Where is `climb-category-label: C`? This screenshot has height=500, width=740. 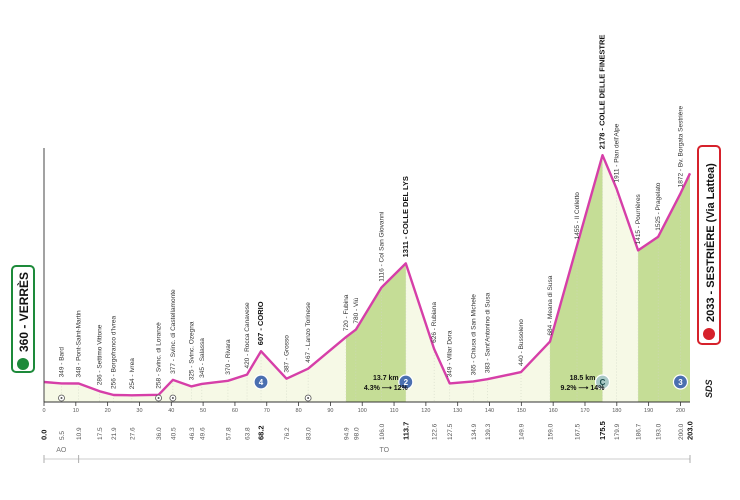
climb-category-label: C is located at coordinates (603, 382).